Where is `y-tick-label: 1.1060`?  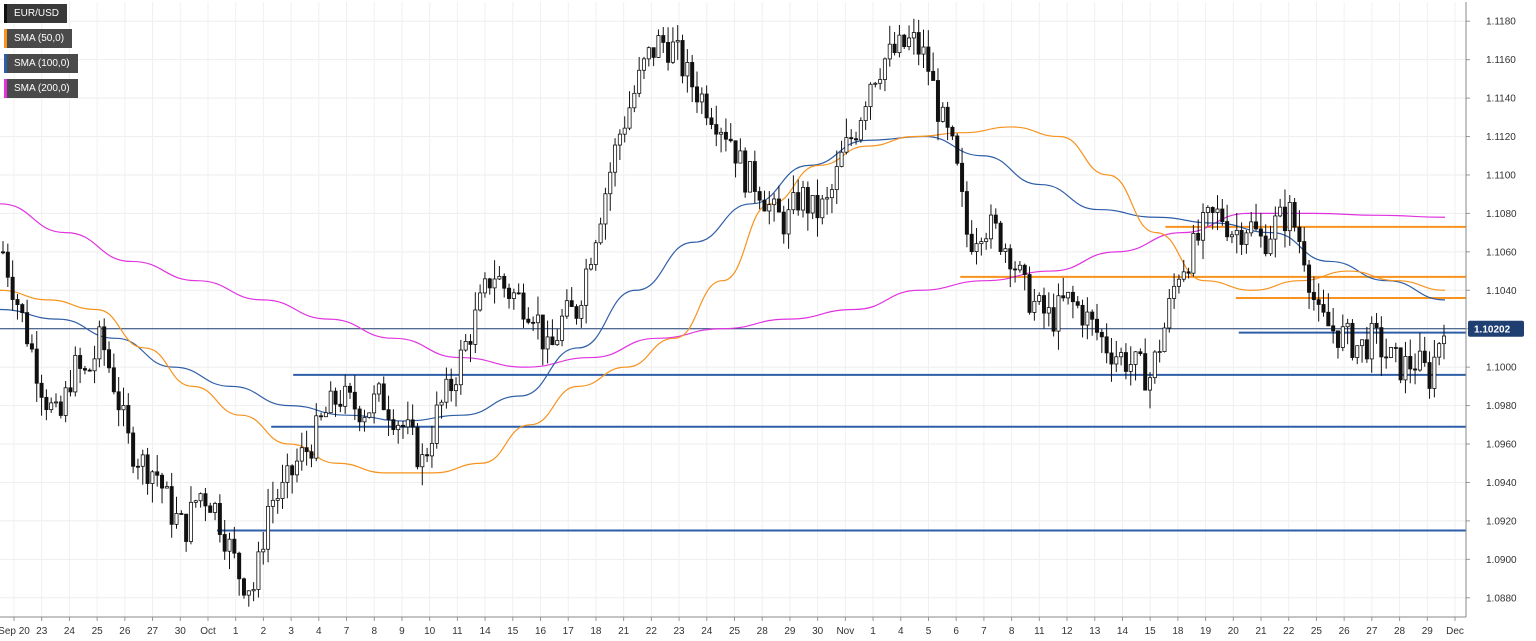
y-tick-label: 1.1060 is located at coordinates (1501, 252).